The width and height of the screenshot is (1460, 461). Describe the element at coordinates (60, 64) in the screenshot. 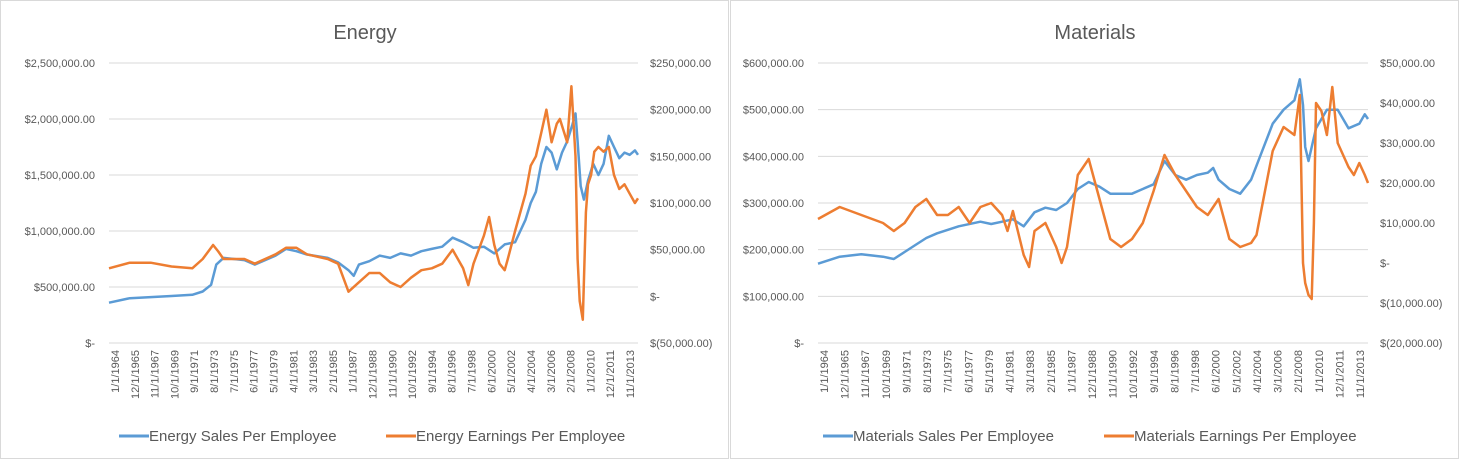

I see `energy-y-left-tick-label: $2,500,000.00` at that location.